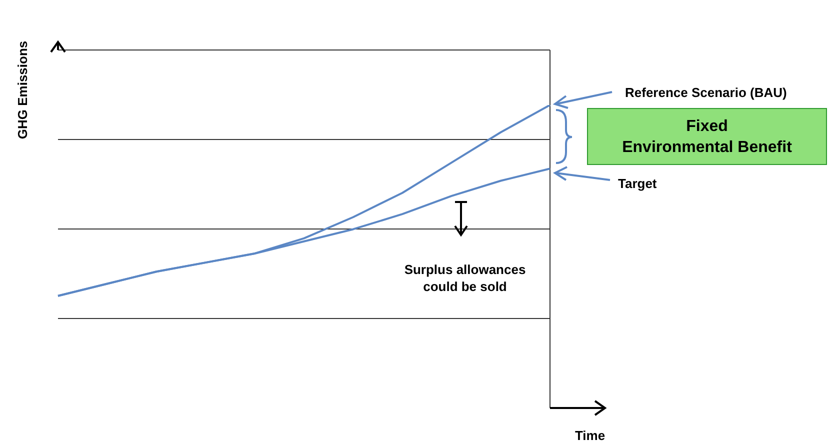  What do you see at coordinates (22, 90) in the screenshot?
I see `y-axis-title: GHG Emissions` at bounding box center [22, 90].